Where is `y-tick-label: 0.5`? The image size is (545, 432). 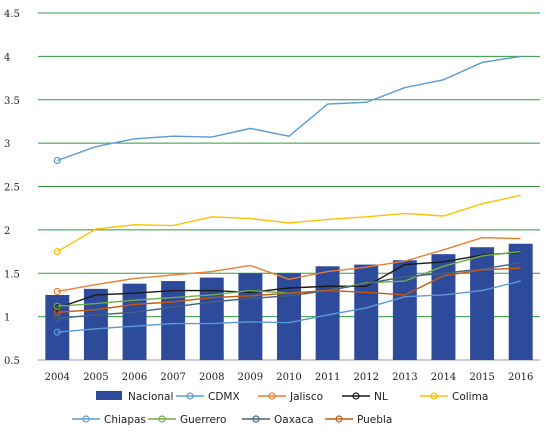
y-tick-label: 0.5 is located at coordinates (12, 361).